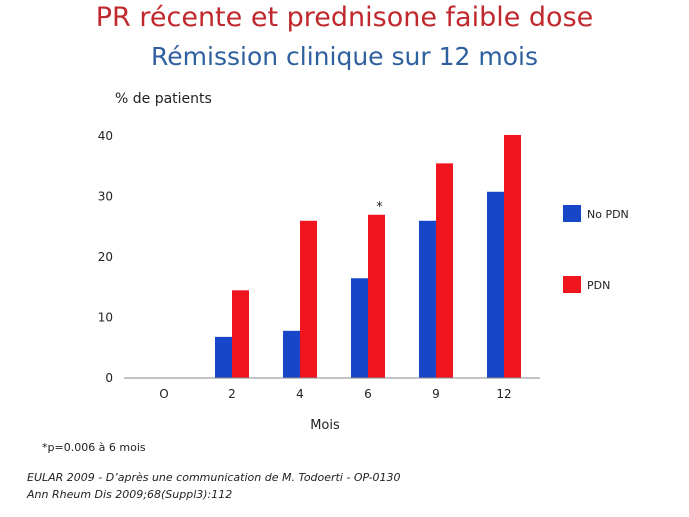 The image size is (689, 517). I want to click on legend-swatch-pdn, so click(572, 284).